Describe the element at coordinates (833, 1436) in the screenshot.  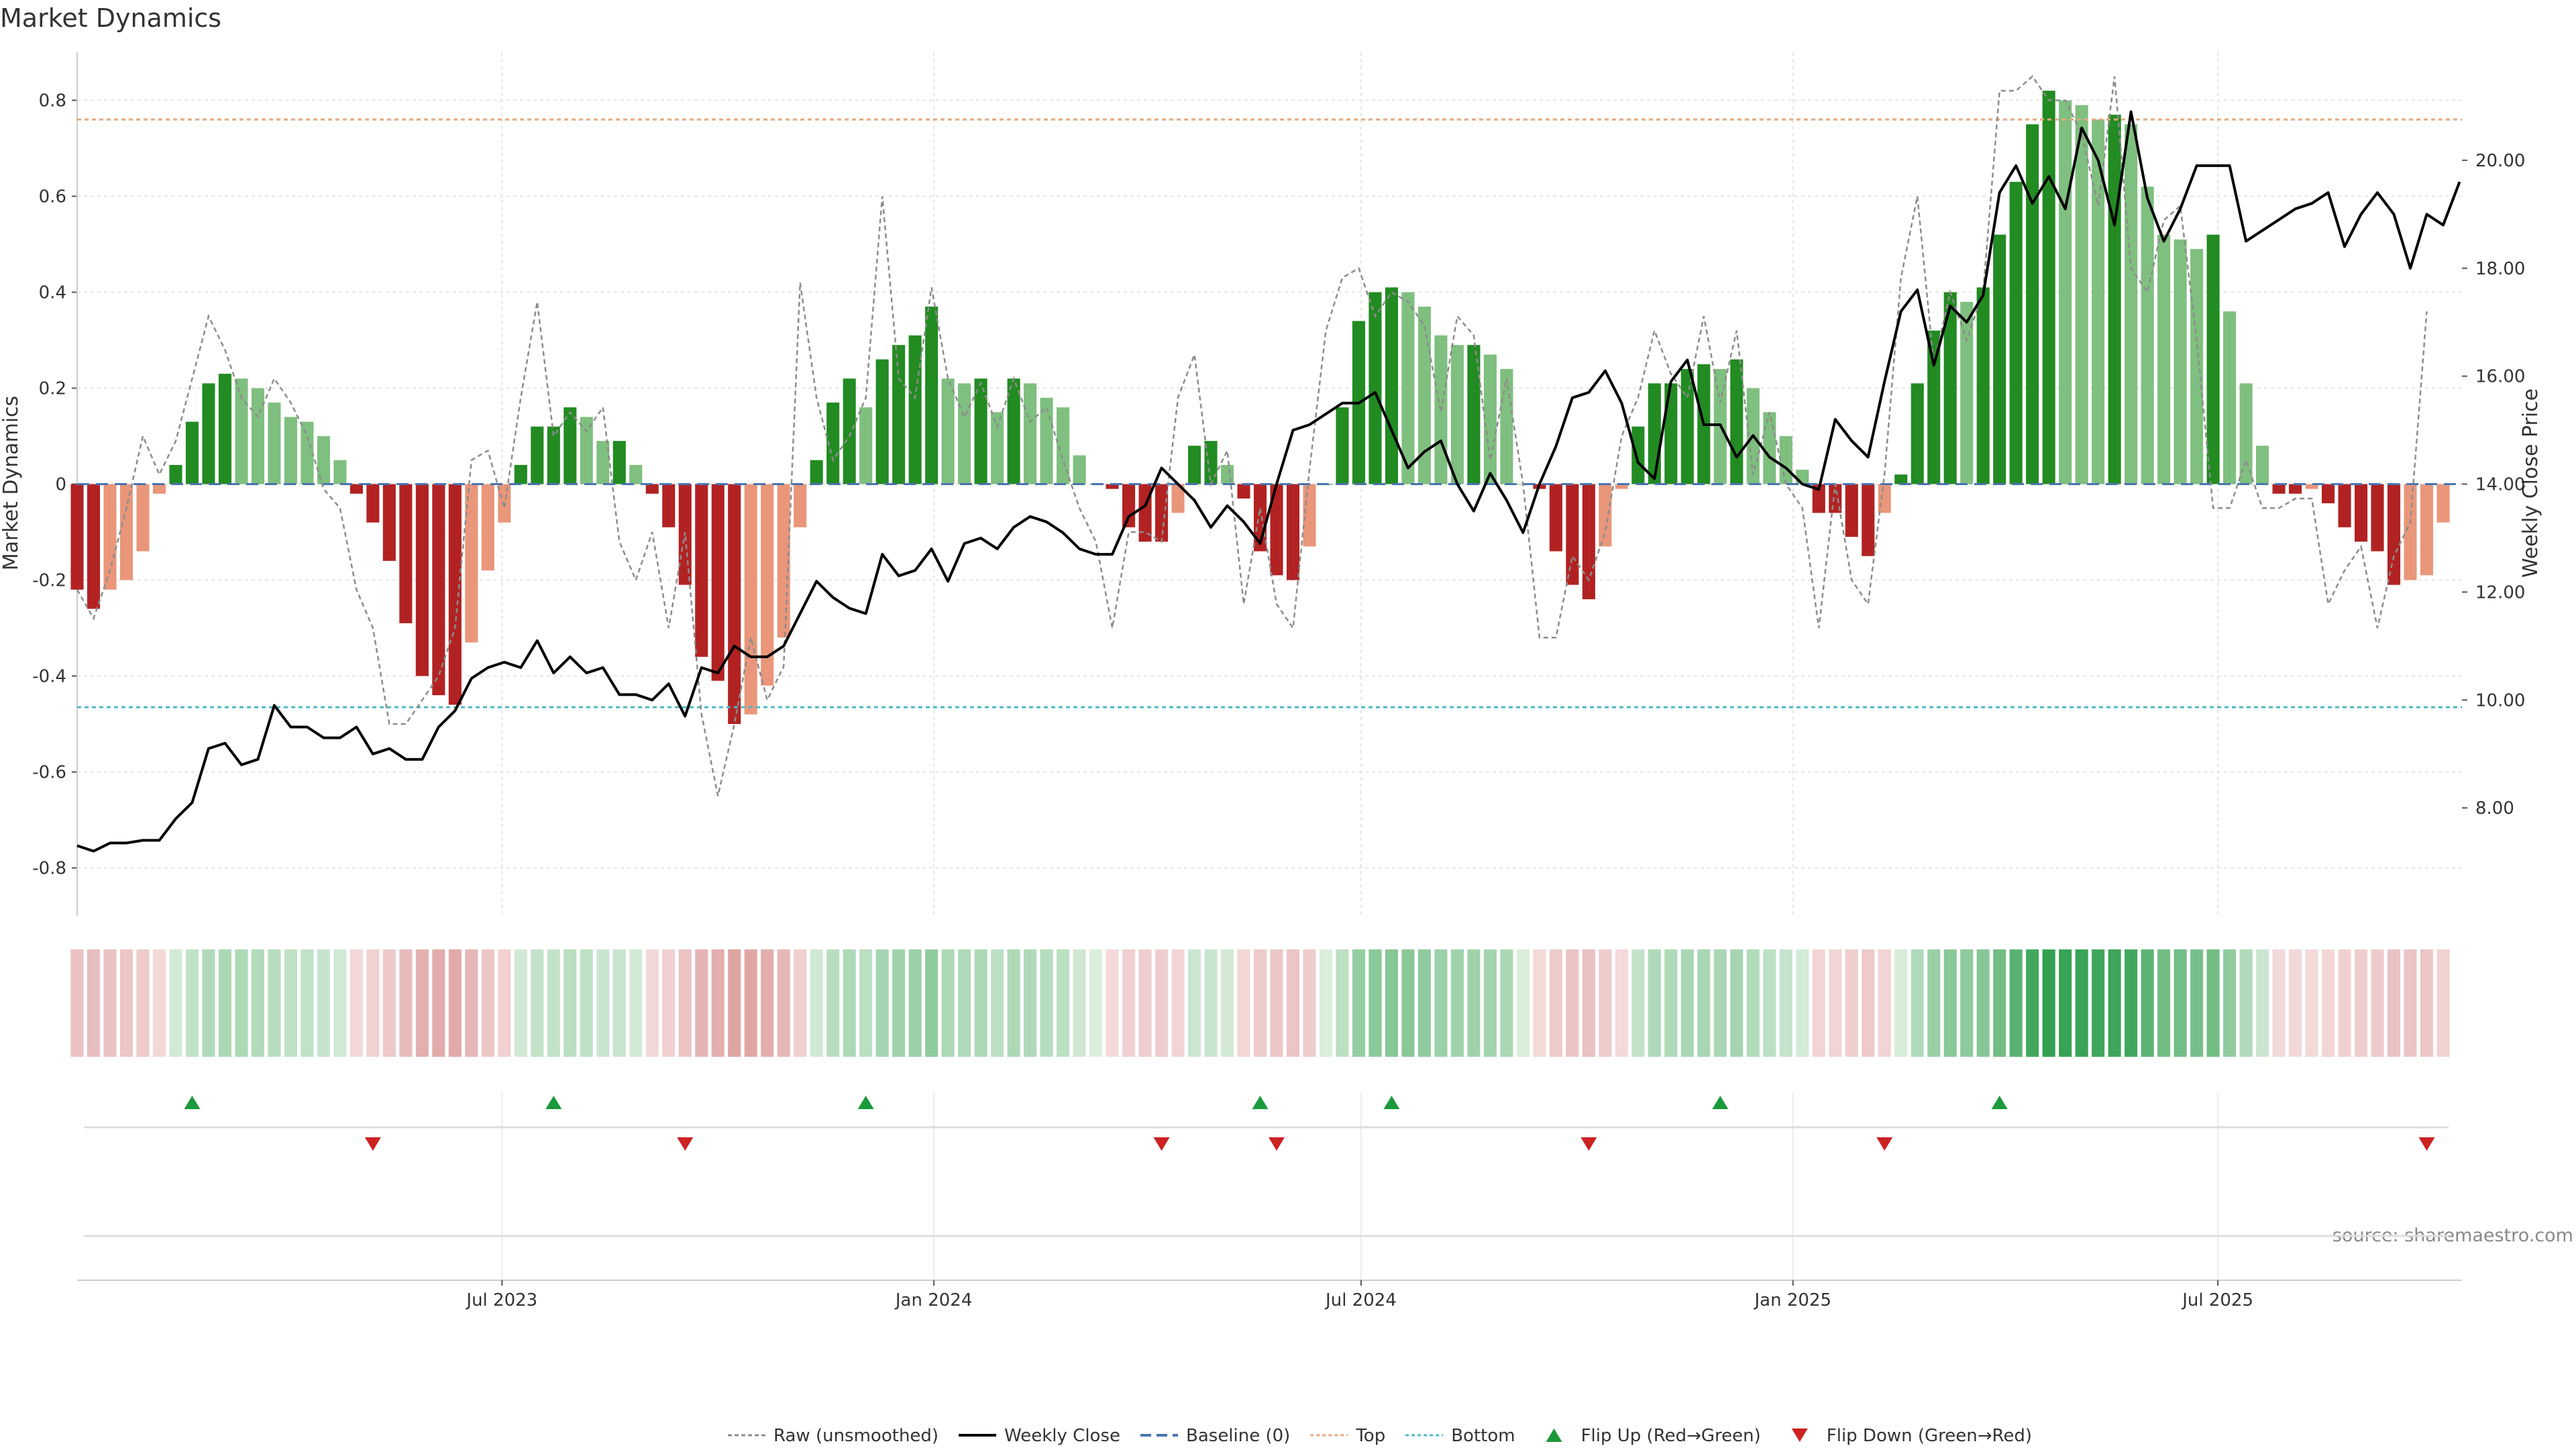
I see `legend-item-raw: Raw (unsmoothed)` at that location.